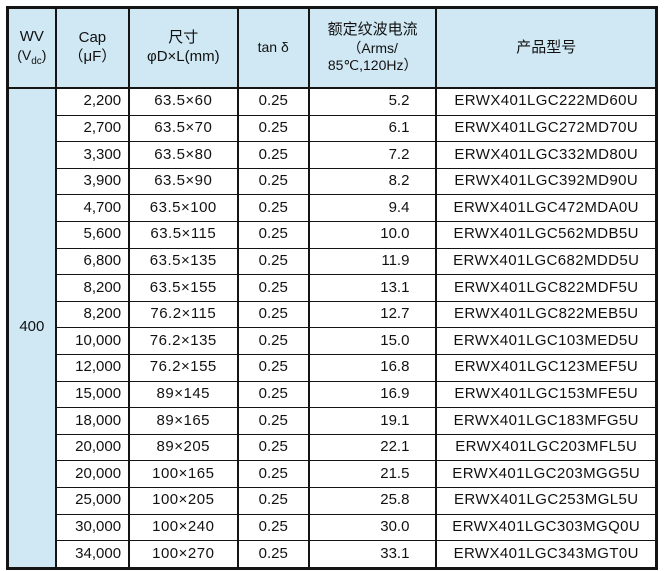  Describe the element at coordinates (372, 155) in the screenshot. I see `ripple-current-cell: 7.2` at that location.